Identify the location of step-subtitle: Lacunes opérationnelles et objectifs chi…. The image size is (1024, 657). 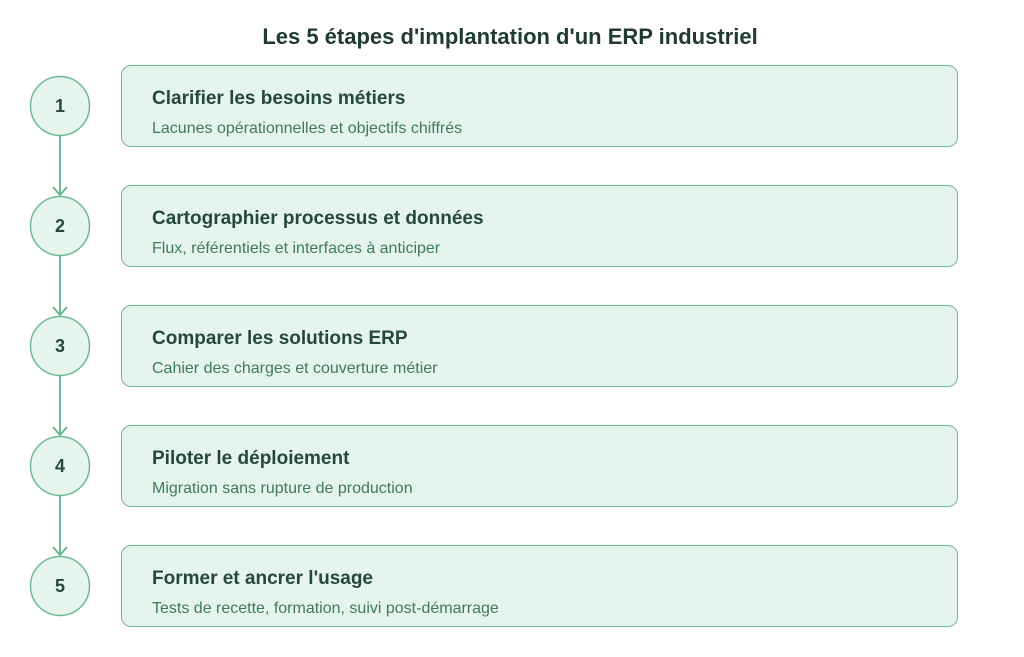
(307, 128).